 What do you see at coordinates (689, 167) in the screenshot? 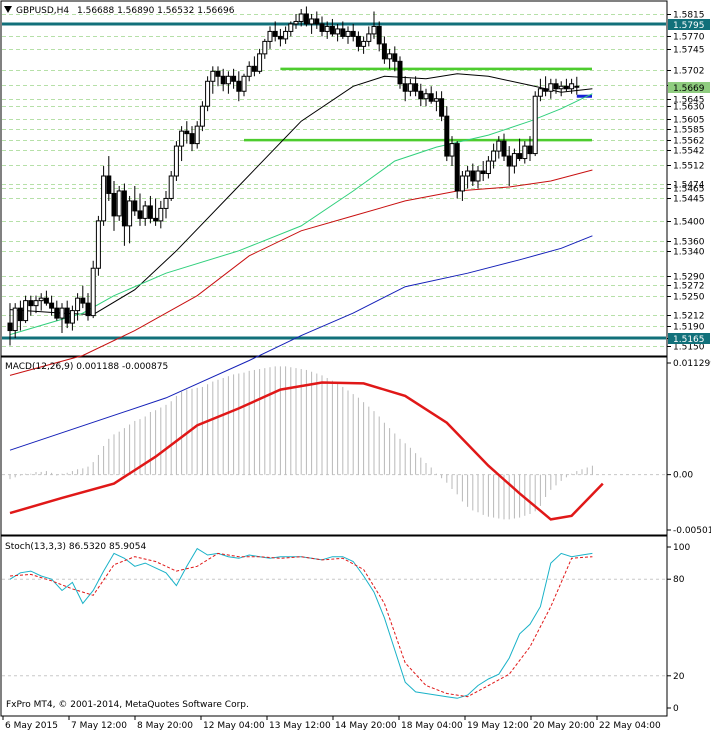
I see `price-tick-label: 1.5512` at bounding box center [689, 167].